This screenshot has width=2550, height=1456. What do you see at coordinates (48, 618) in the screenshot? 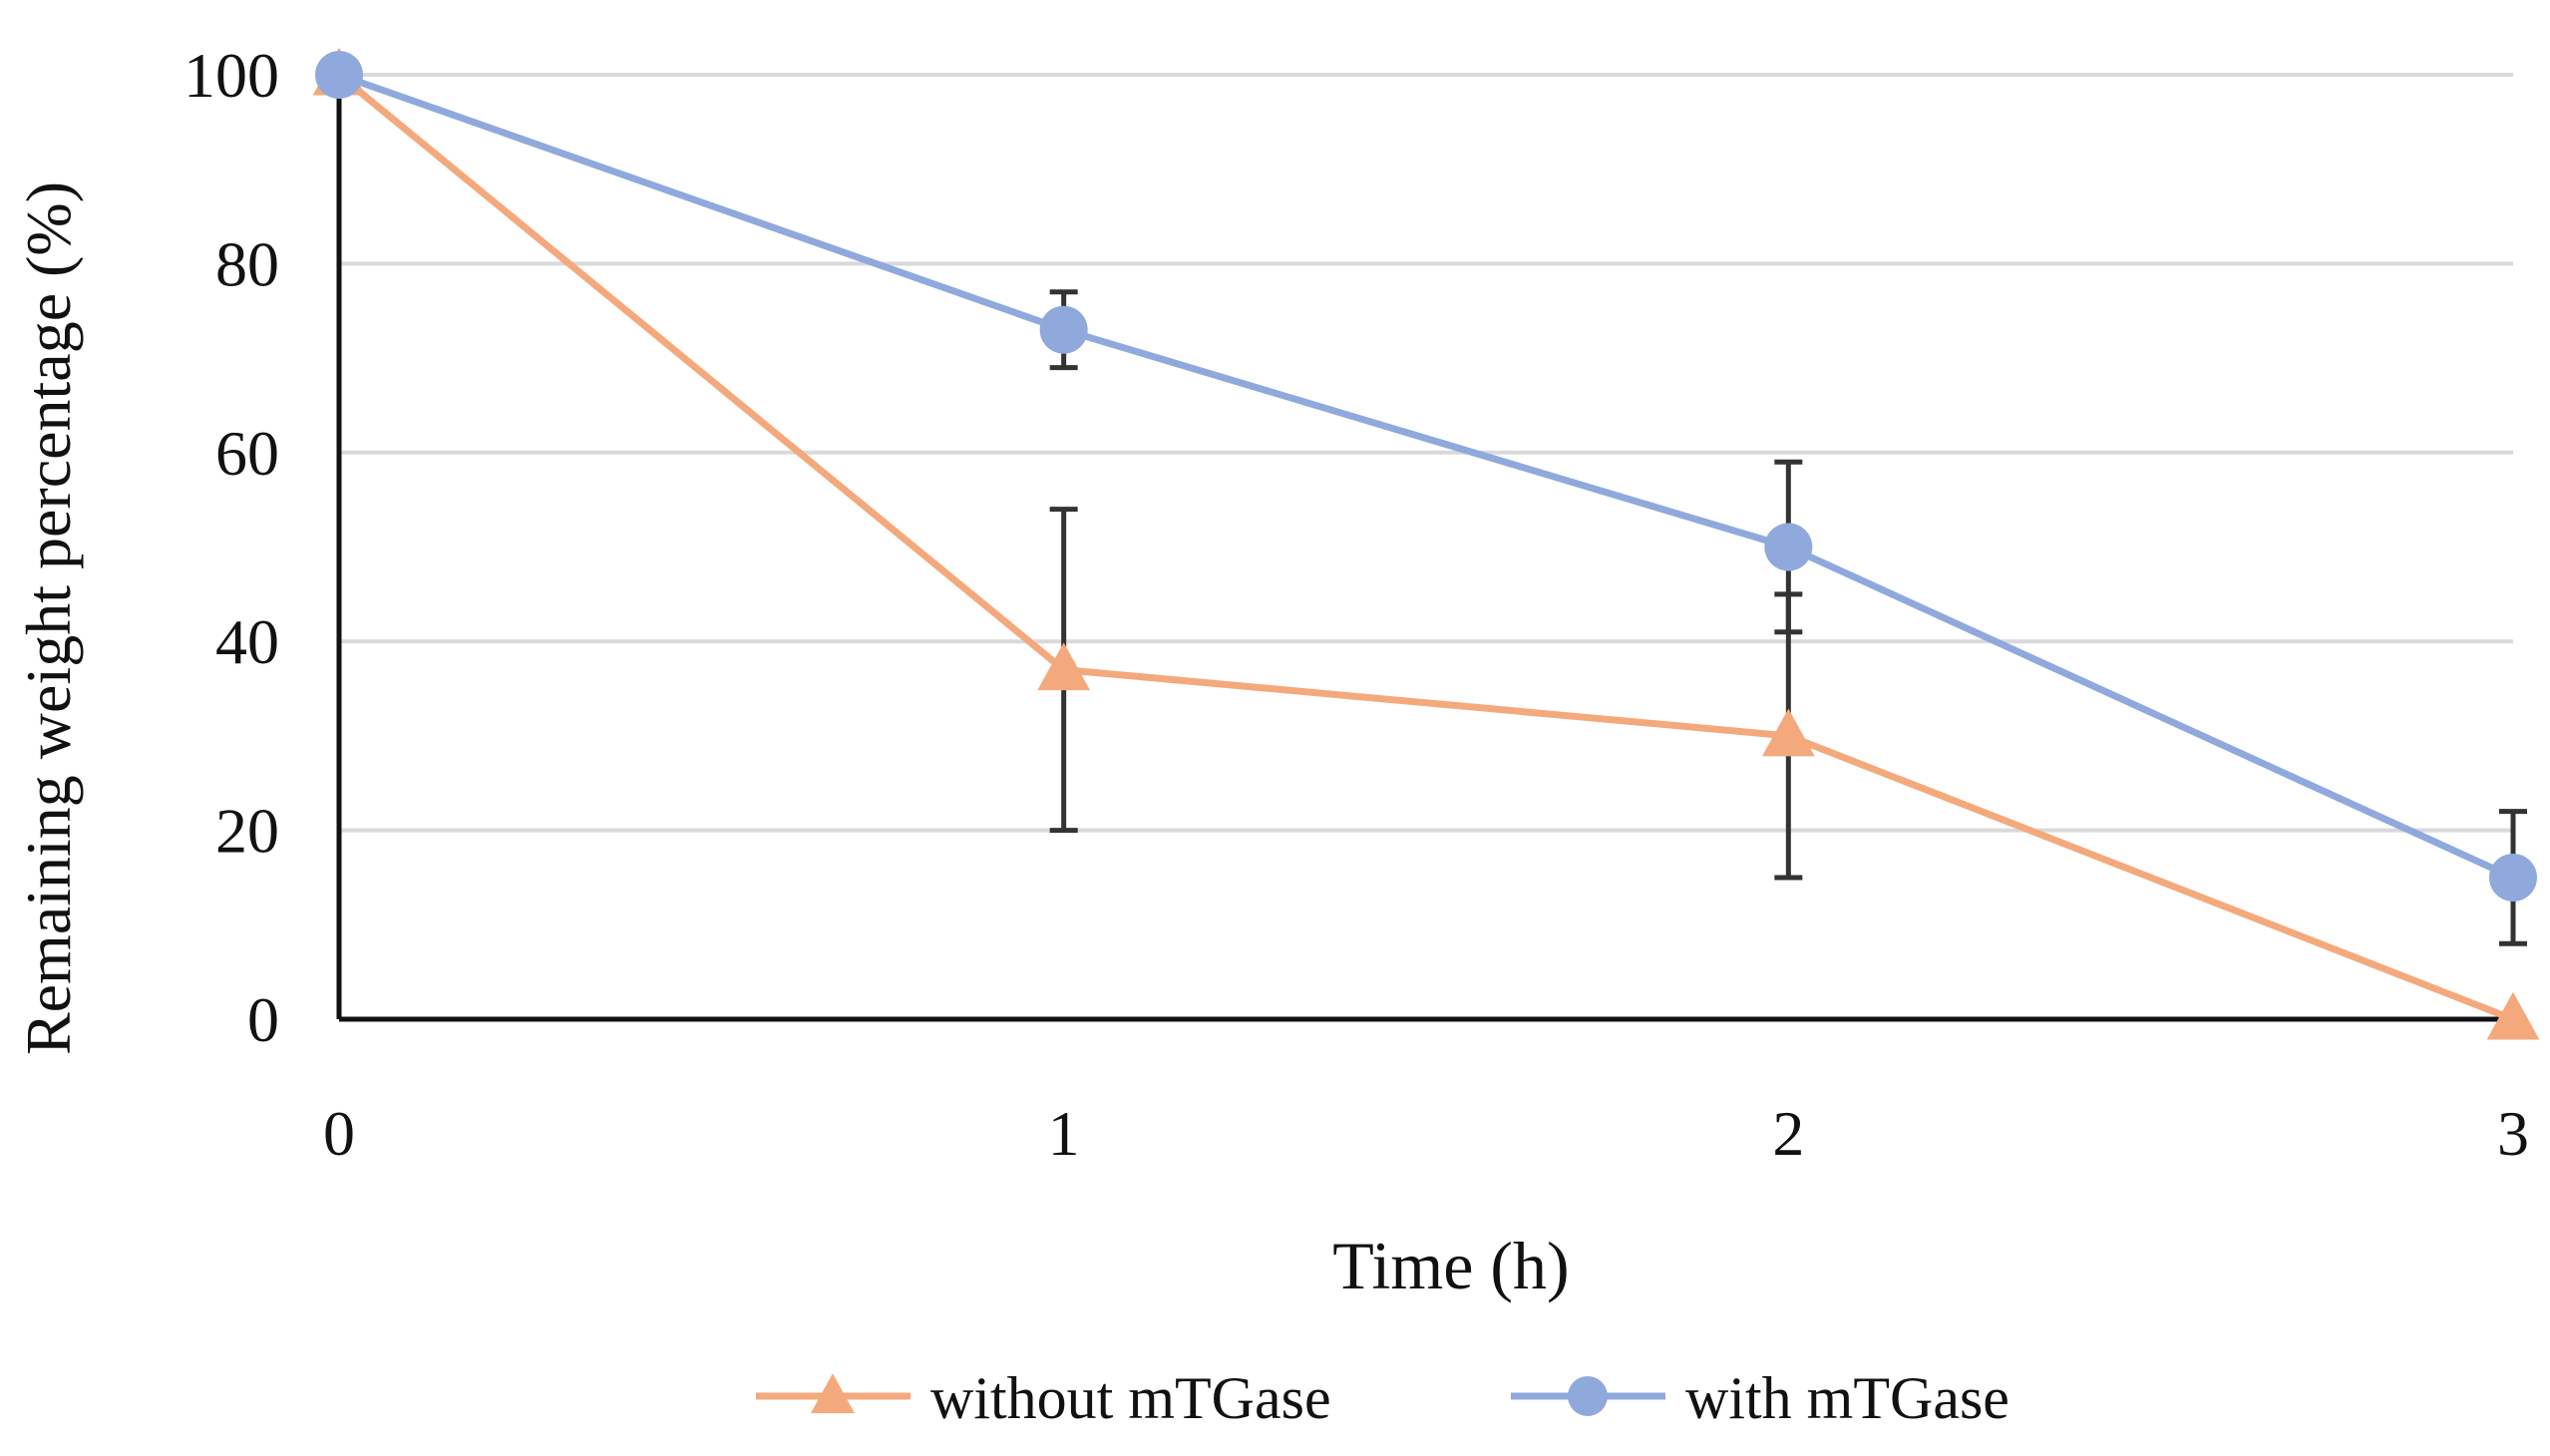
I see `y-axis-label: Remaining weight percentage (%)` at bounding box center [48, 618].